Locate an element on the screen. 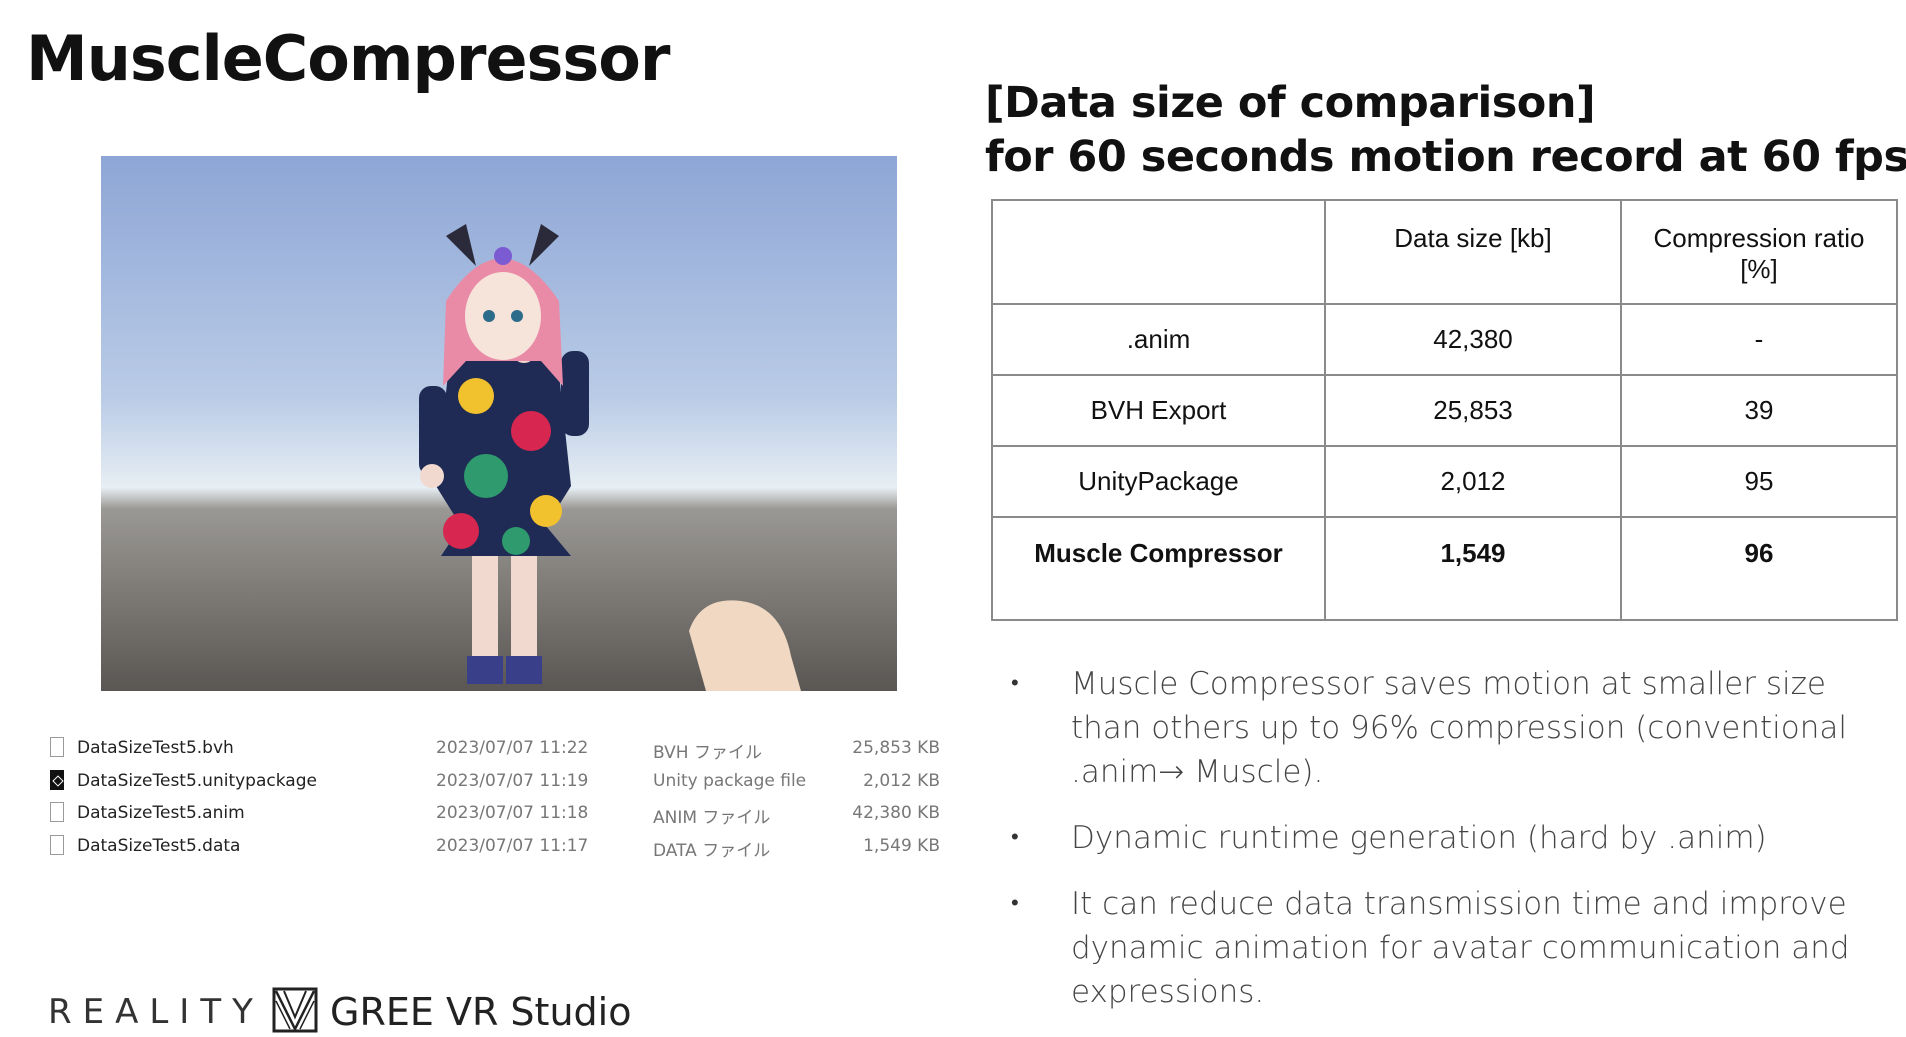 This screenshot has height=1037, width=1906. file-date: 2023/07/07 11:18 is located at coordinates (512, 813).